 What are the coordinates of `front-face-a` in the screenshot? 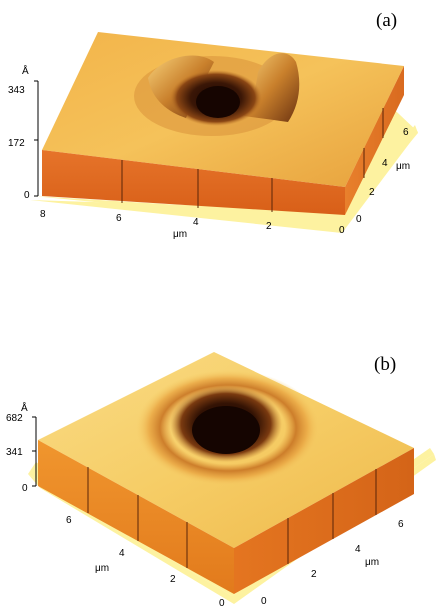 It's located at (193, 182).